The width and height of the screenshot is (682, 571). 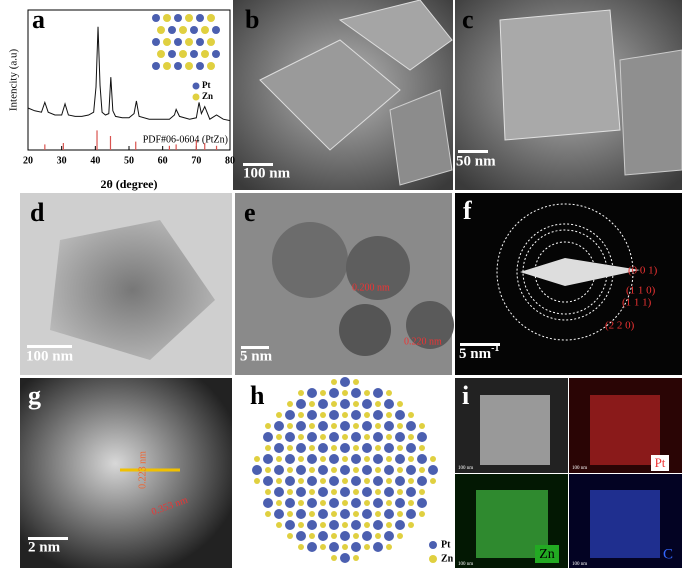 I want to click on plane-label: (1 1 0), so click(x=641, y=291).